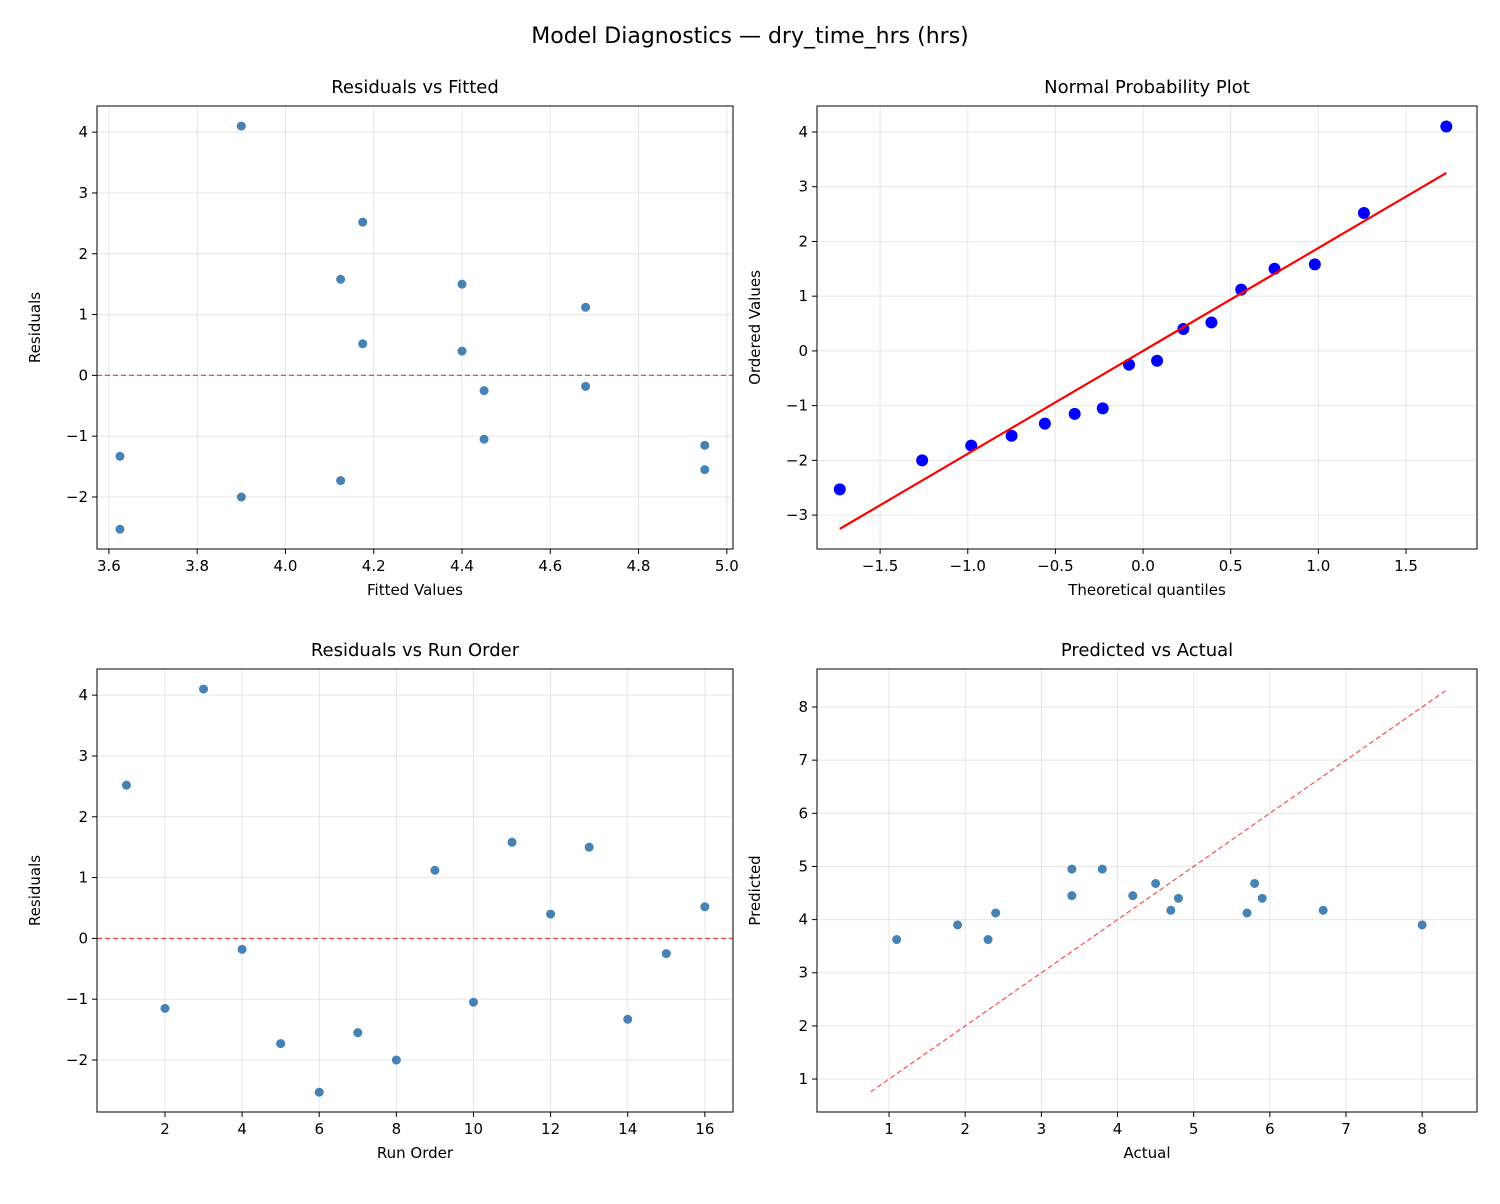  I want to click on y-axis-label: Ordered Values, so click(755, 327).